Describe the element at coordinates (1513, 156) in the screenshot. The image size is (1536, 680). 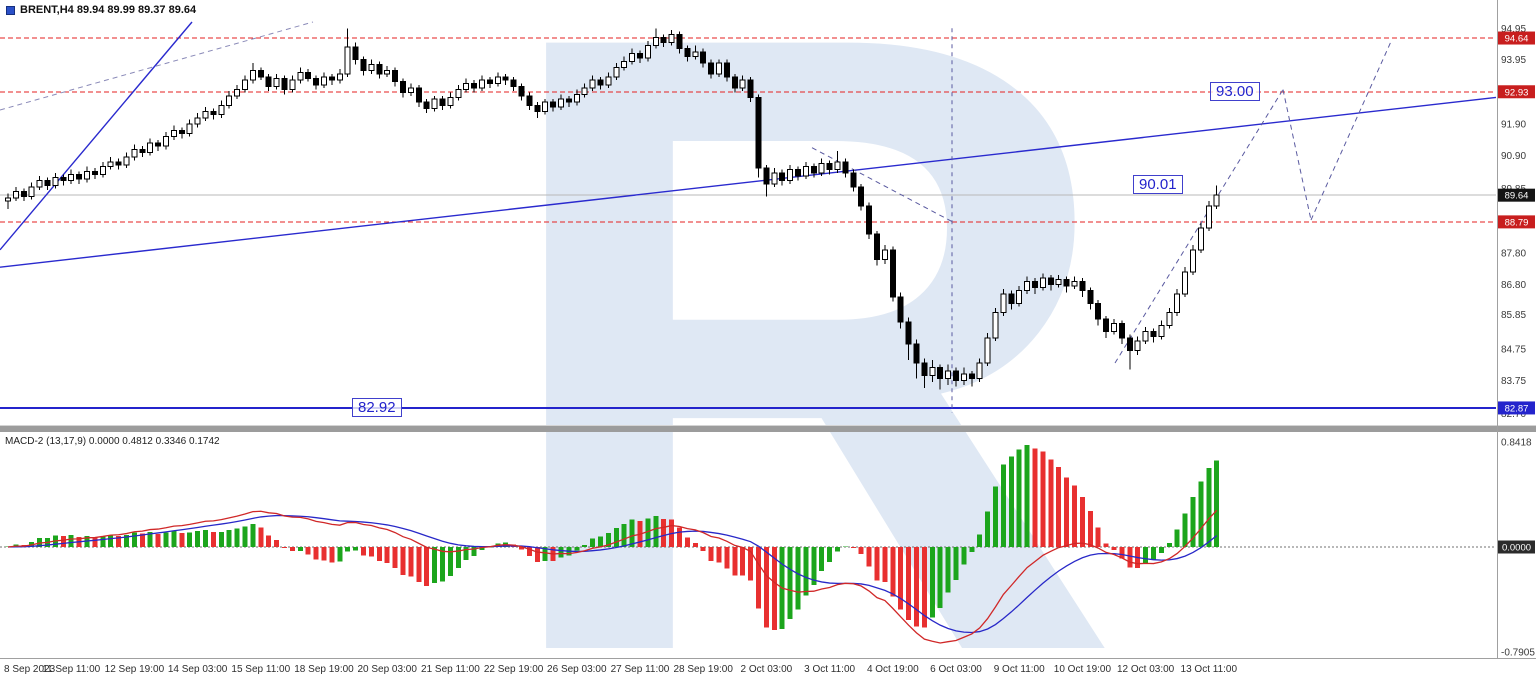
I see `price-tick-label: 90.90` at that location.